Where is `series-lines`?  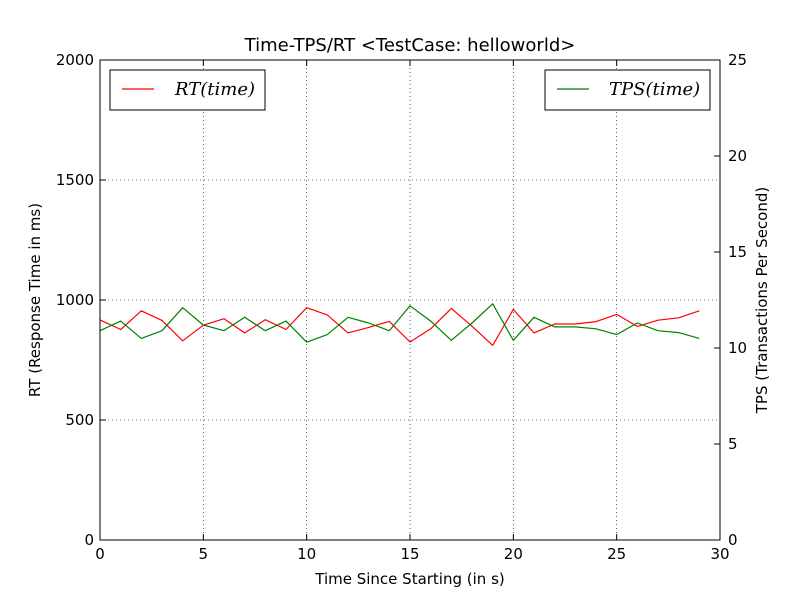 series-lines is located at coordinates (399, 324).